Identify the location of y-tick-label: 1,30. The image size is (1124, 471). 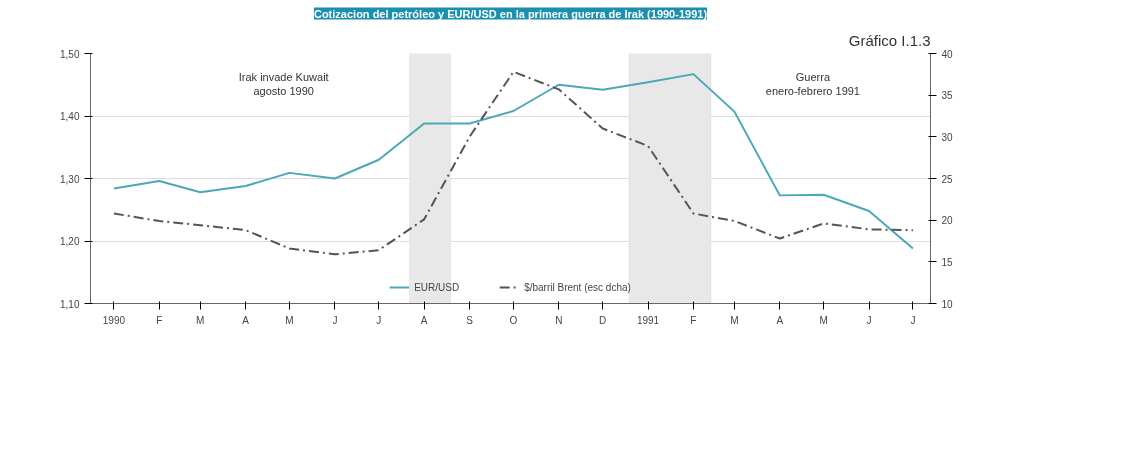
(70, 179).